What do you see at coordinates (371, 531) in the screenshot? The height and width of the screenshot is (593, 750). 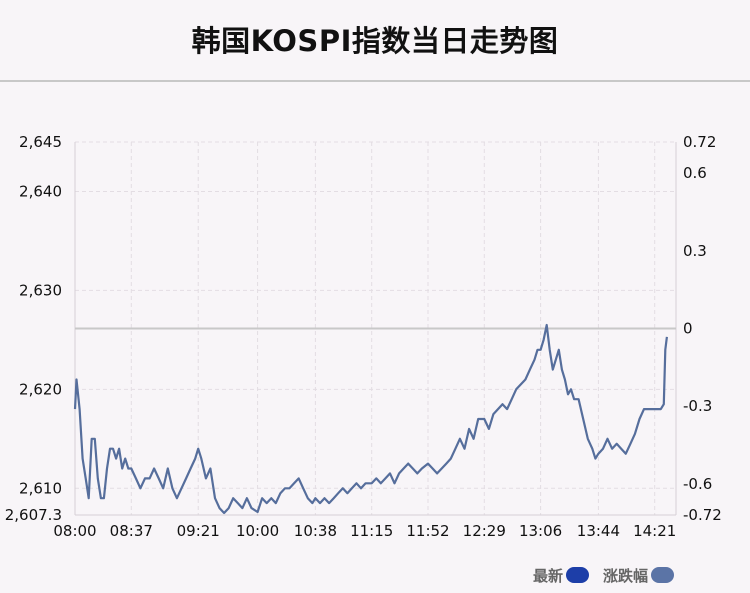 I see `x-tick-label: 11:15` at bounding box center [371, 531].